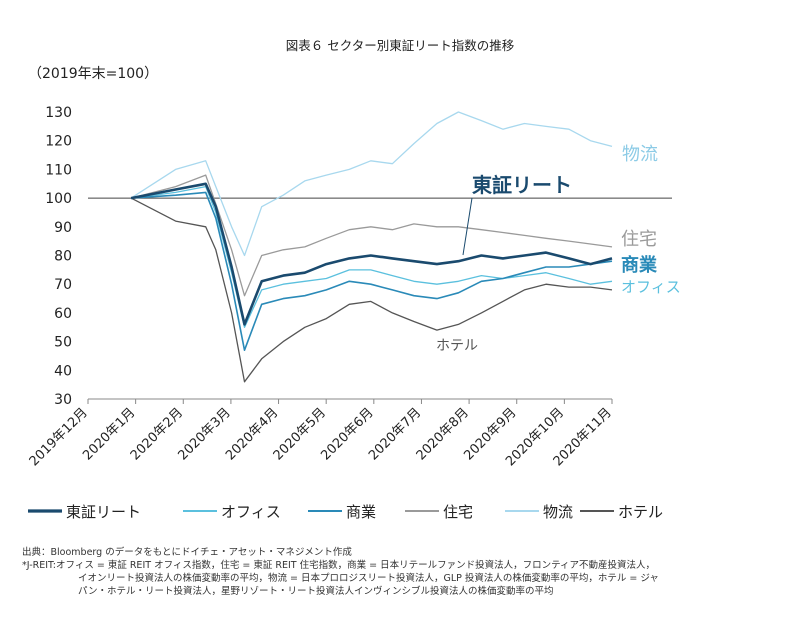 Image resolution: width=800 pixels, height=618 pixels. What do you see at coordinates (63, 400) in the screenshot?
I see `y-tick-label: 30` at bounding box center [63, 400].